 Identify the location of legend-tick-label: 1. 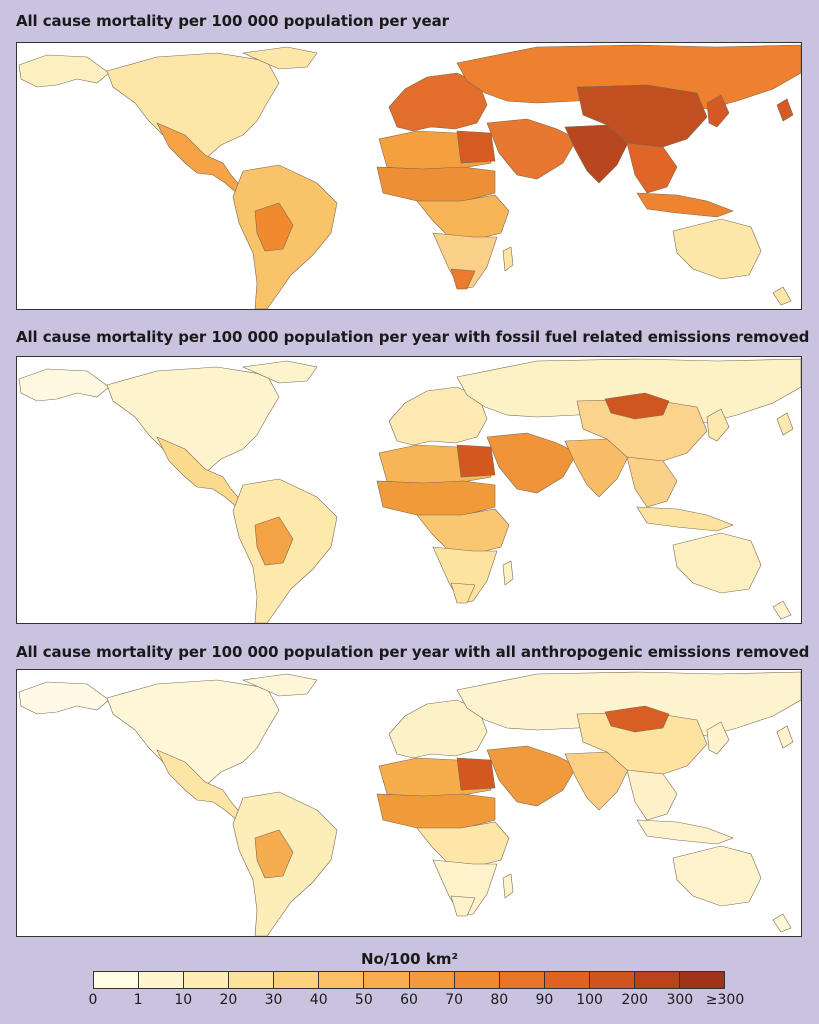
(138, 1000).